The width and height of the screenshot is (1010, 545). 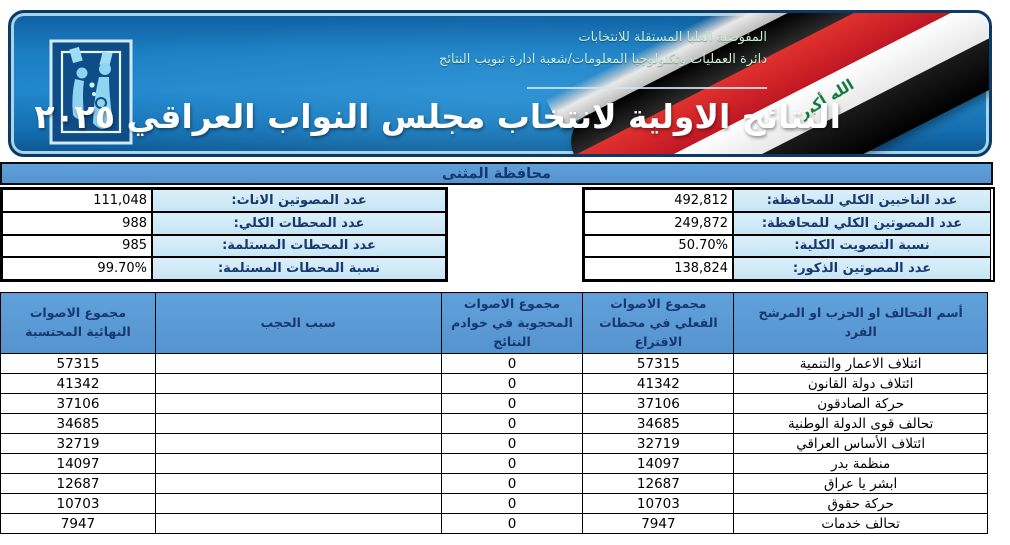 What do you see at coordinates (77, 200) in the screenshot?
I see `stat-value: 111,048` at bounding box center [77, 200].